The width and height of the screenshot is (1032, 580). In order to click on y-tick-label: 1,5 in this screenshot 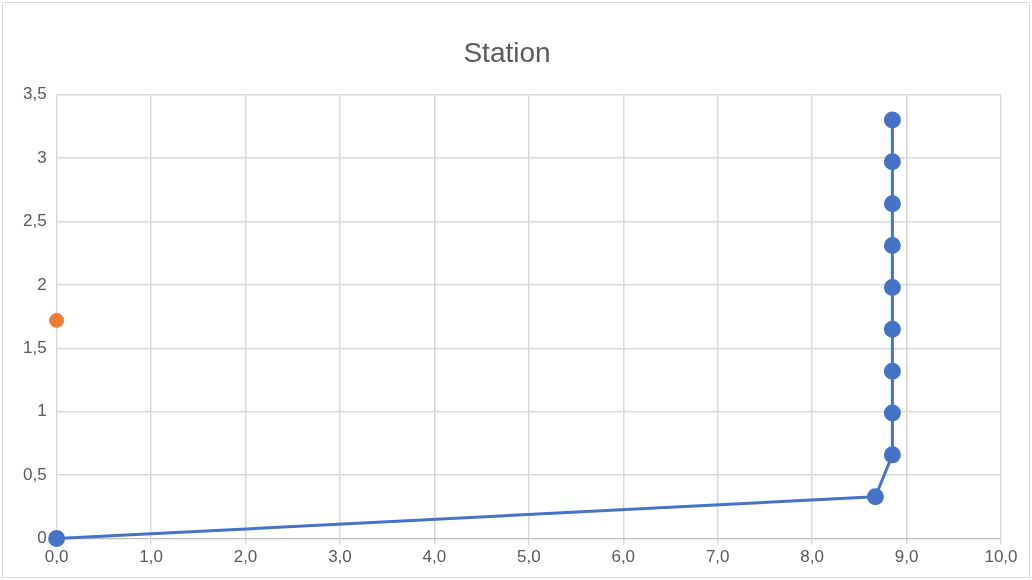, I will do `click(34, 347)`.